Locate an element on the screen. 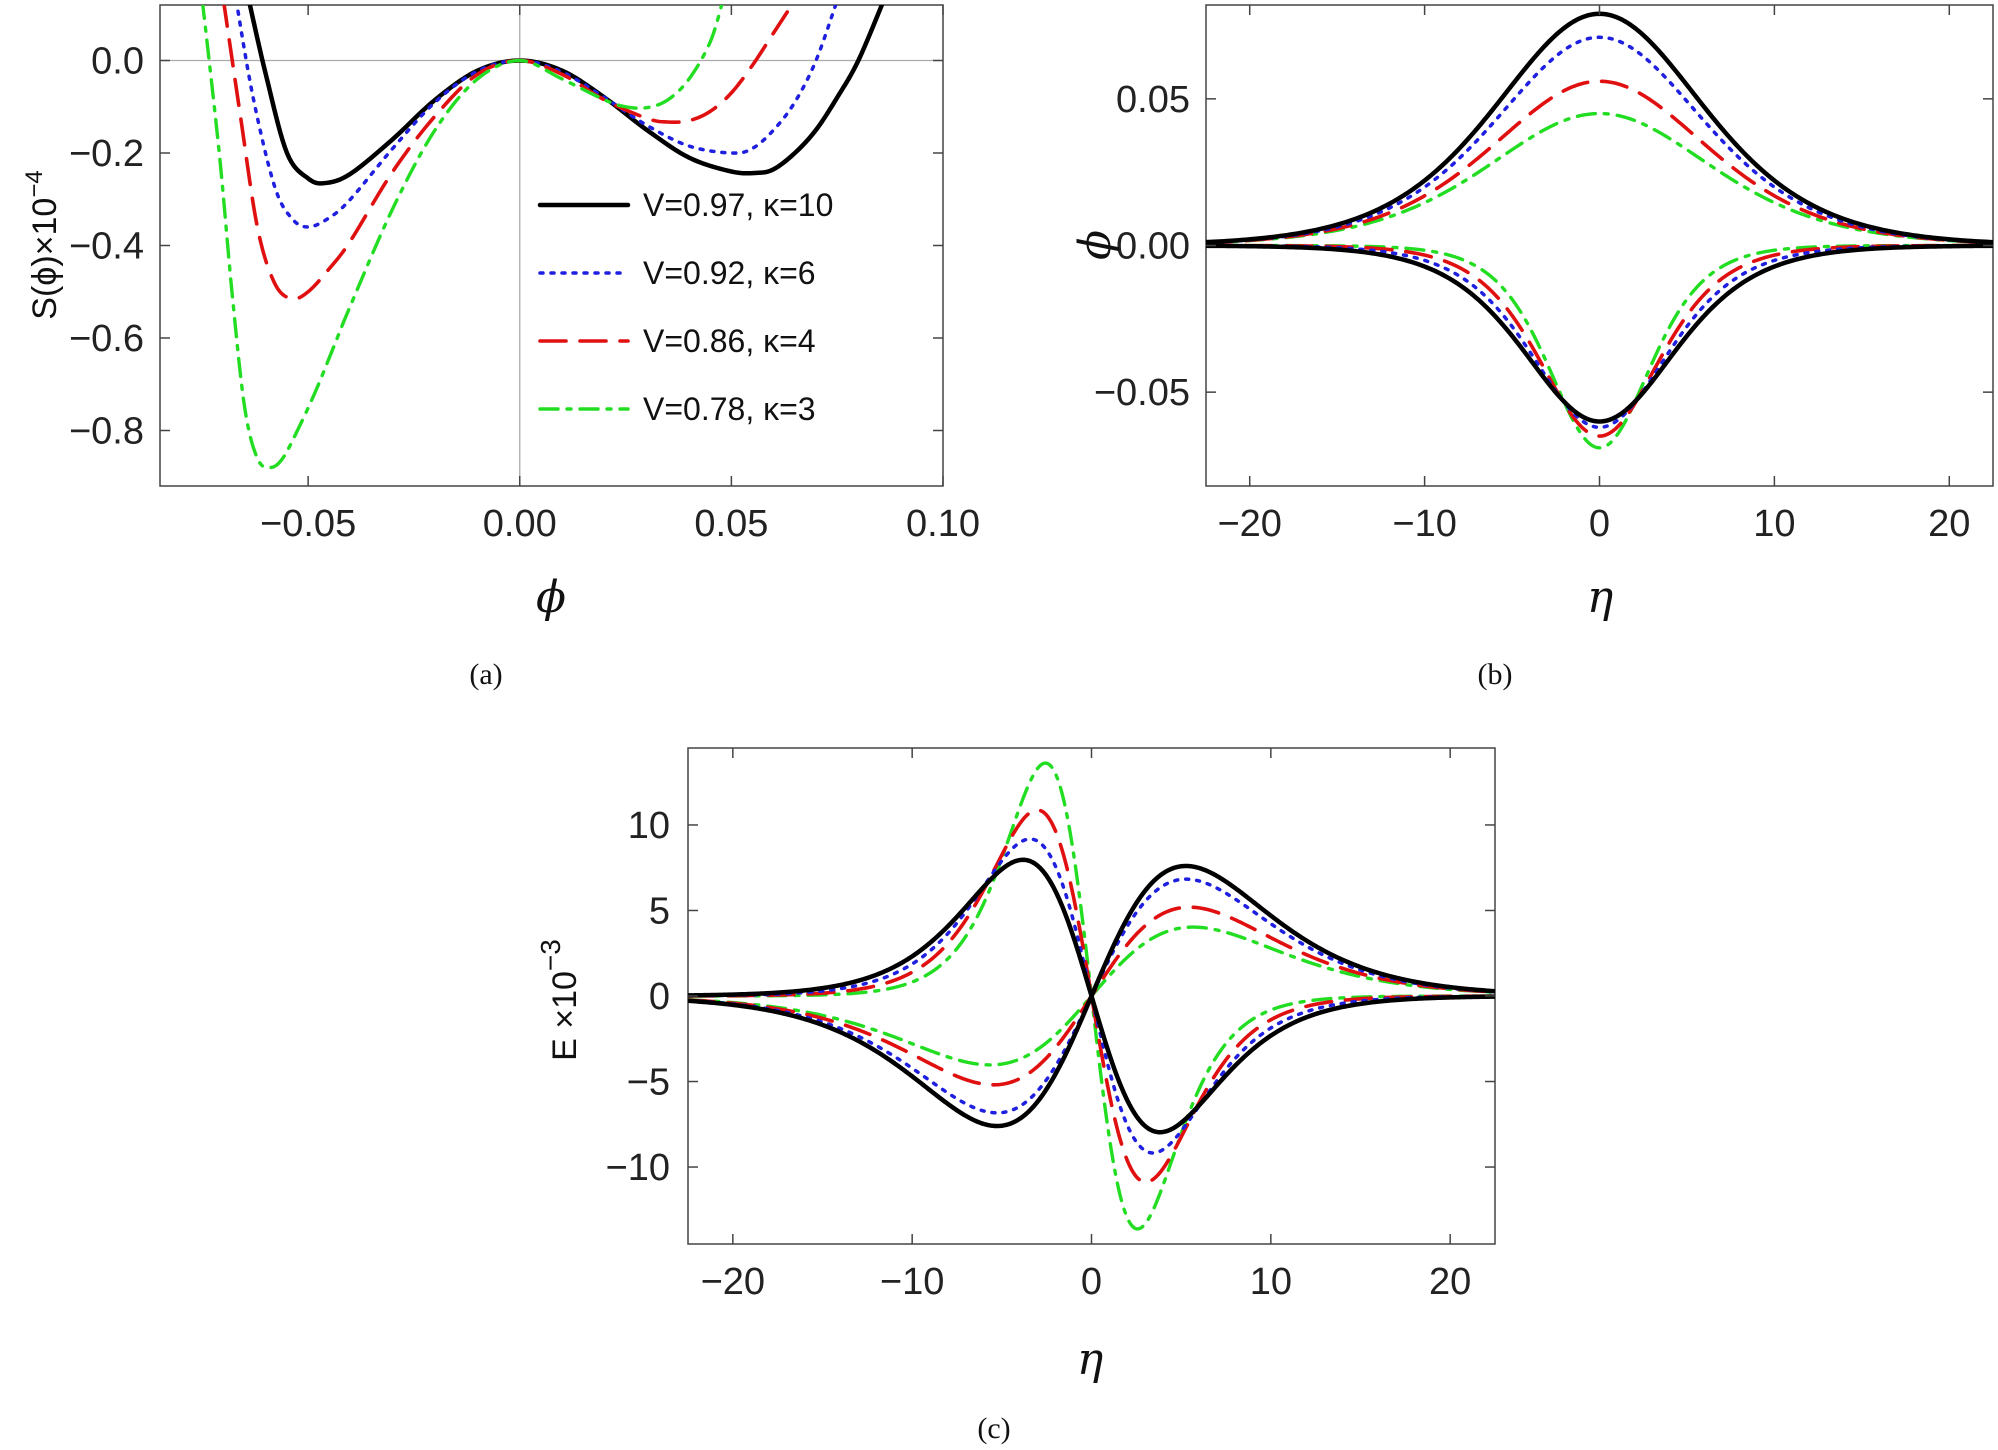  y-tick-label: 0.0 is located at coordinates (117, 62).